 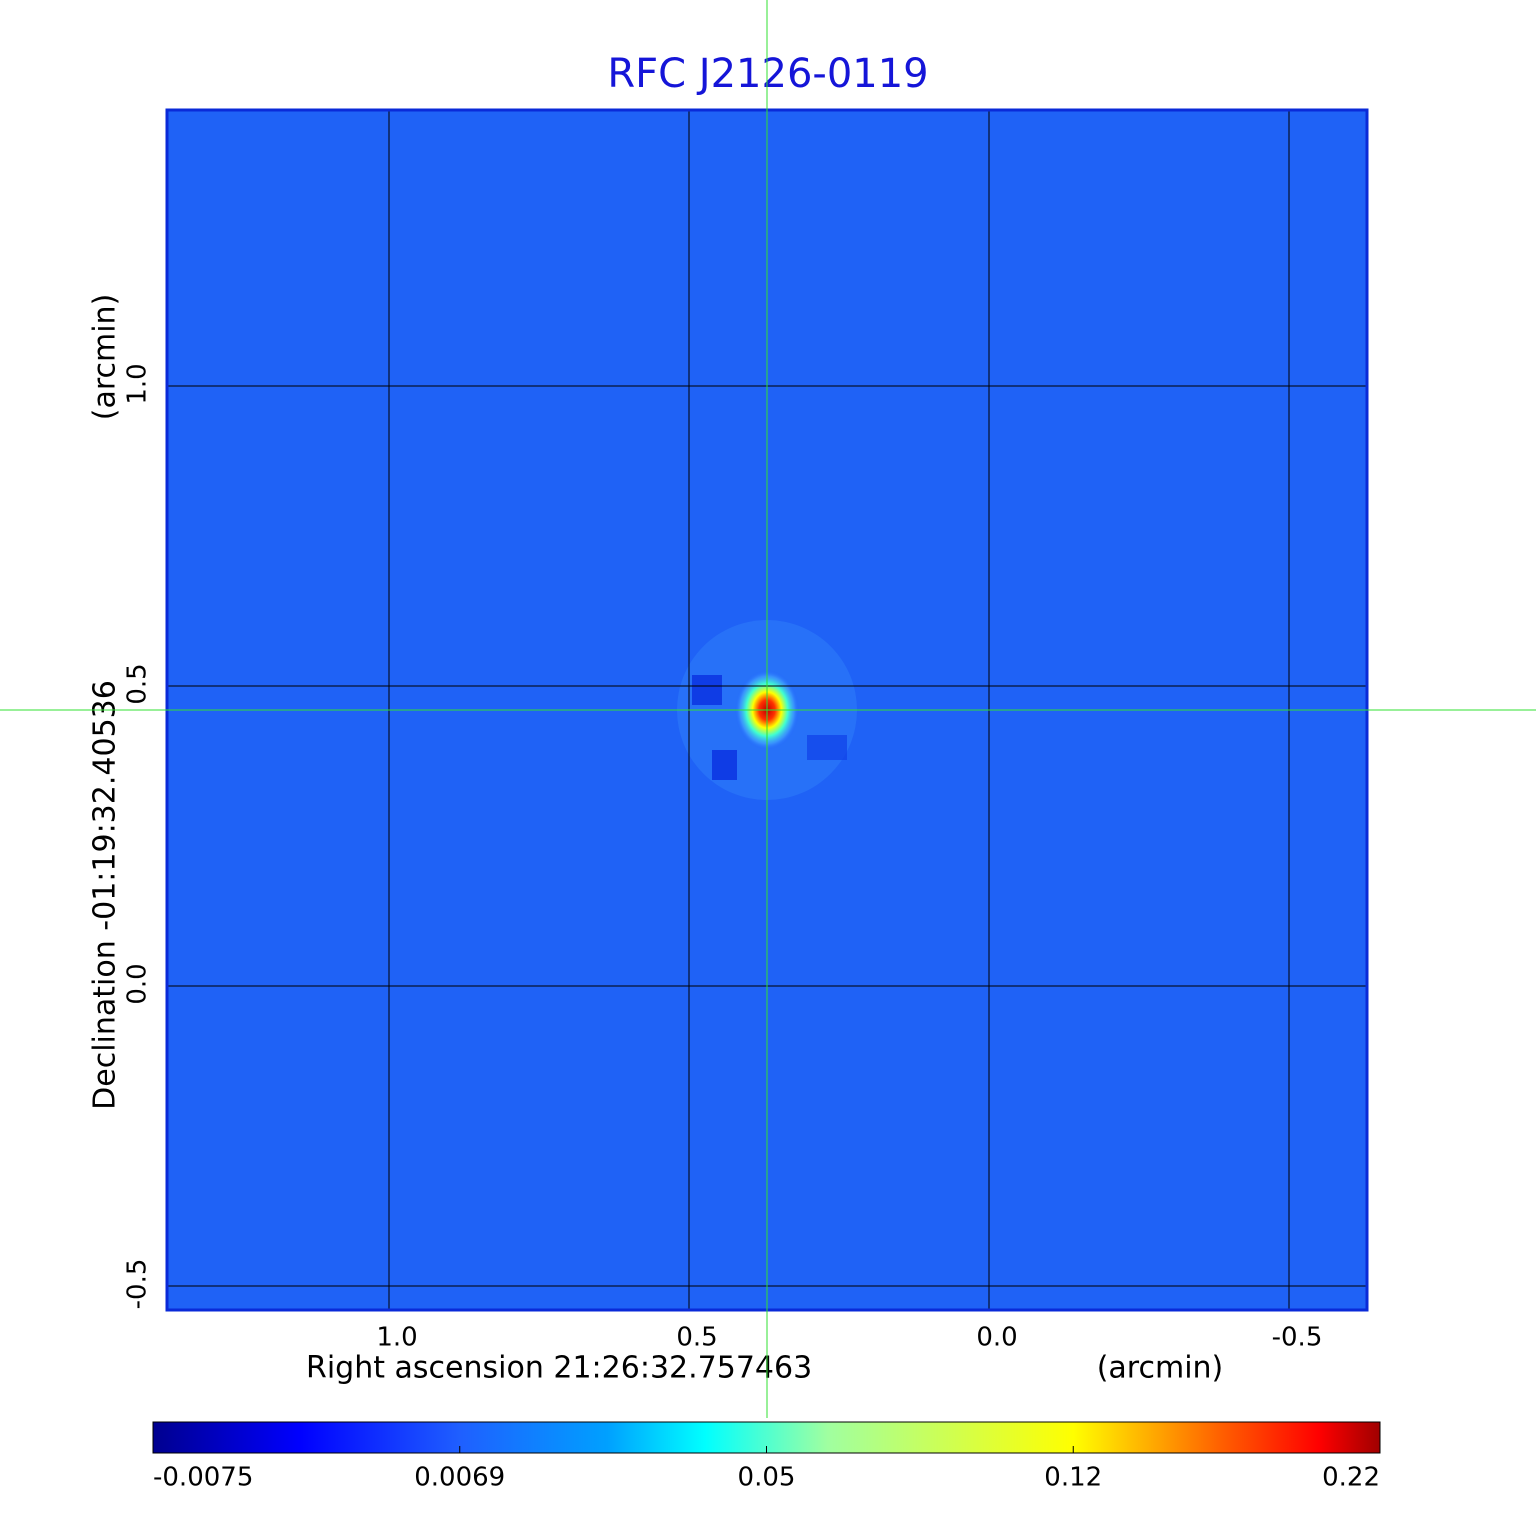 What do you see at coordinates (1297, 1338) in the screenshot?
I see `x-tick-label: -0.5` at bounding box center [1297, 1338].